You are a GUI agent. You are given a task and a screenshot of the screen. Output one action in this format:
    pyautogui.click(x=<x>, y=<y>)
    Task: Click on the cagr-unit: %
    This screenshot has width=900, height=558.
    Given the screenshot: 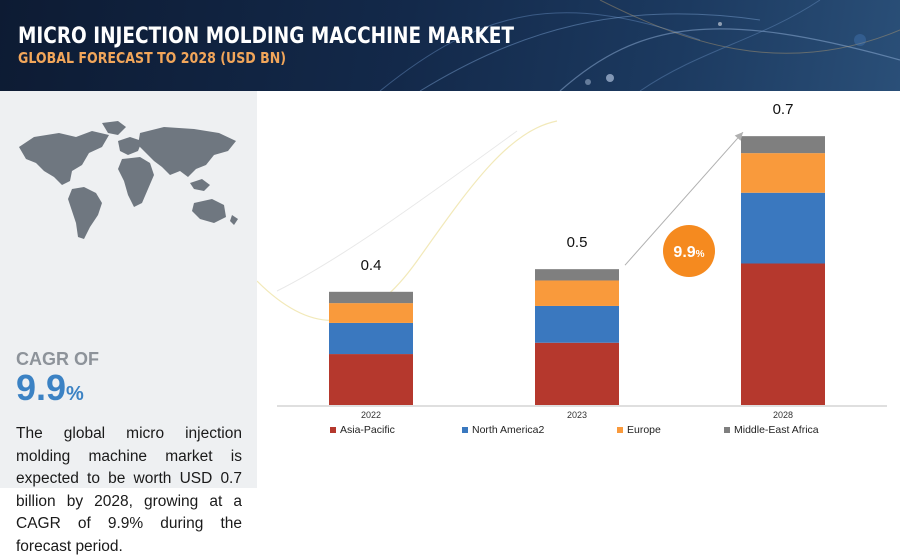 What is the action you would take?
    pyautogui.click(x=75, y=394)
    